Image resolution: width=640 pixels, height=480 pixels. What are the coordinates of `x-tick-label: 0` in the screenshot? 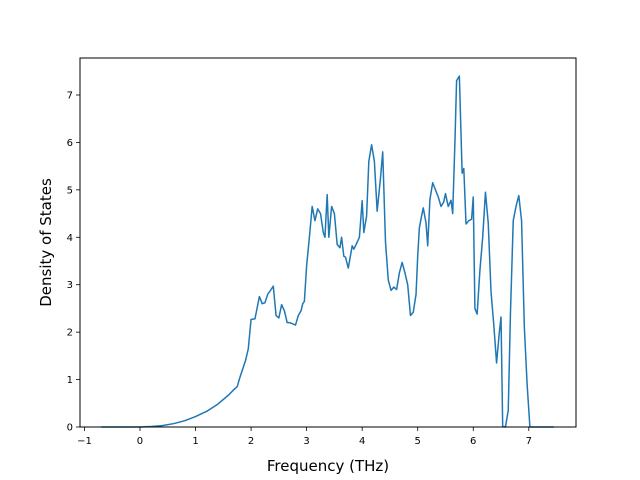 It's located at (140, 441).